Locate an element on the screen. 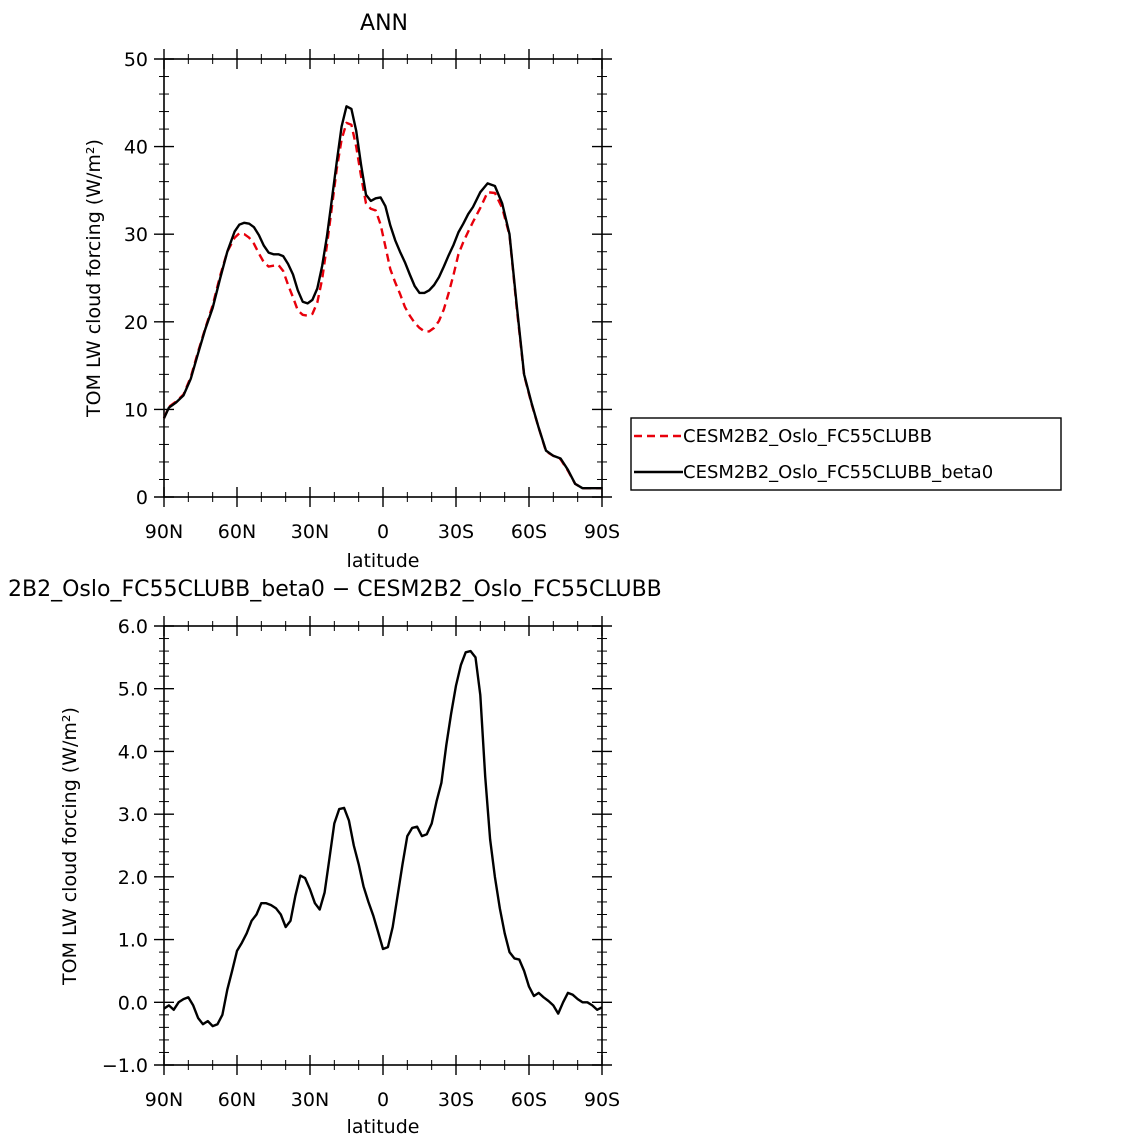  top-plot-frame is located at coordinates (383, 278).